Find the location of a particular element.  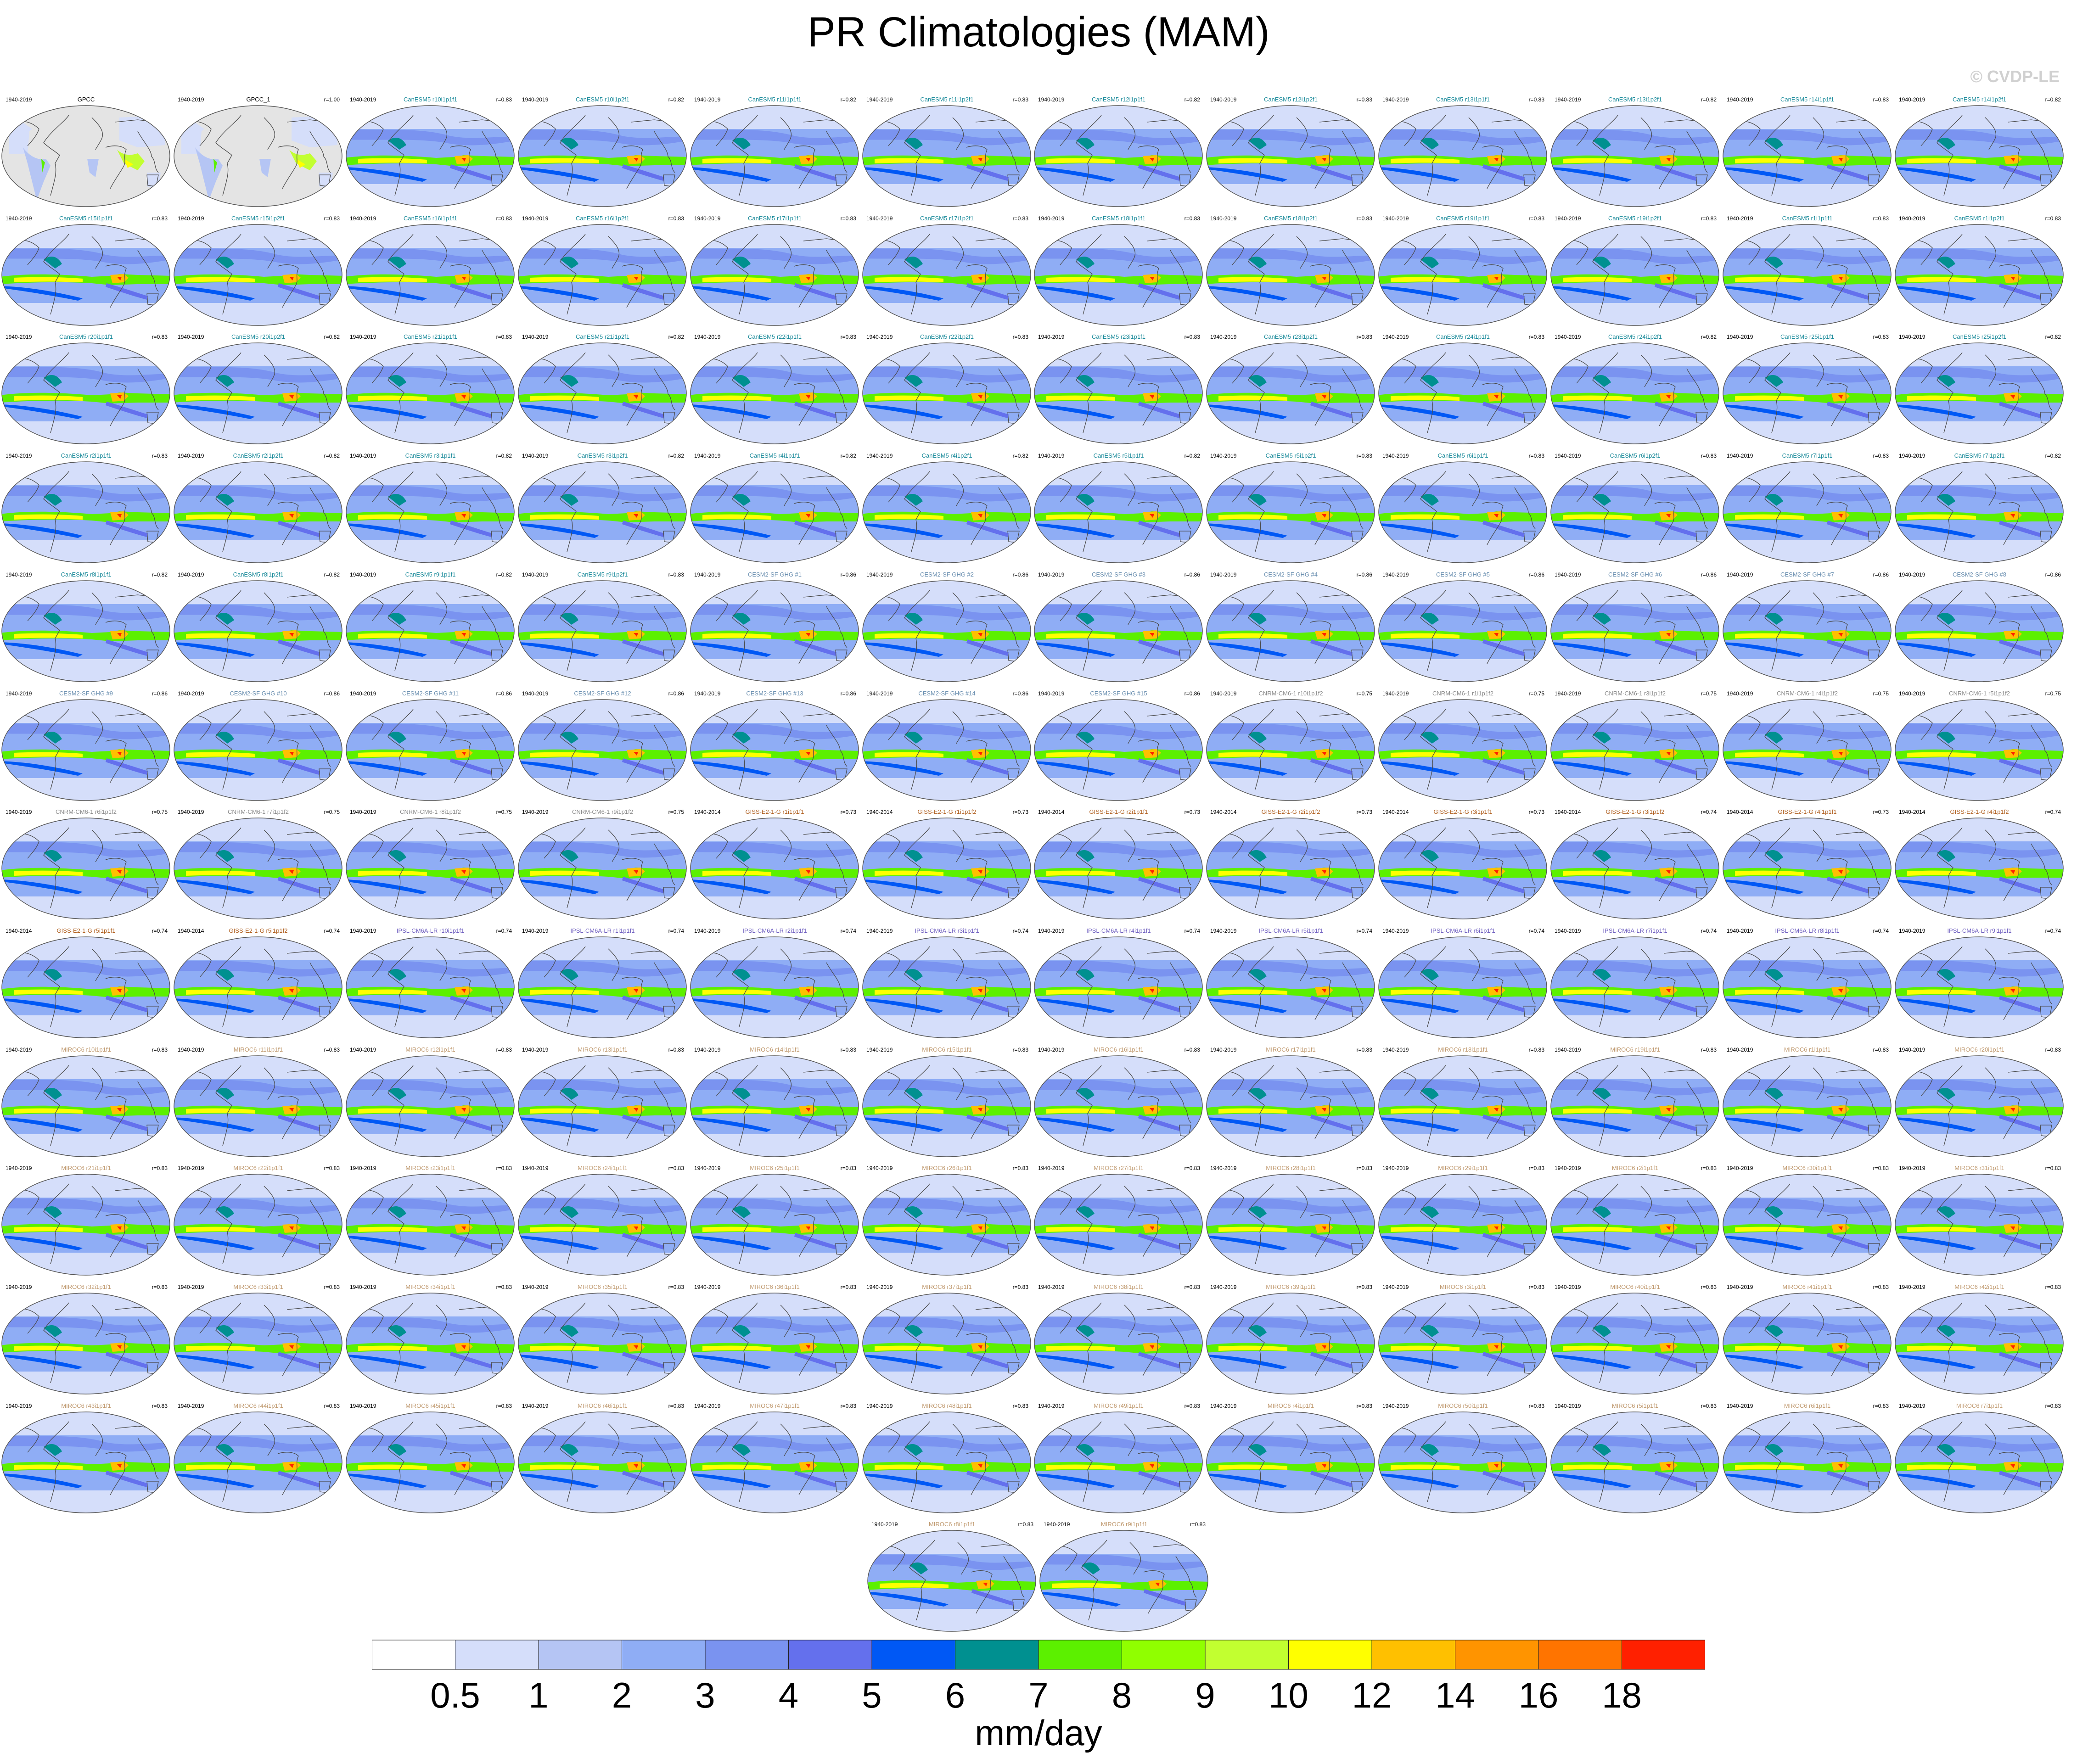

panel-title: MIROC6 r29i1p1f1 is located at coordinates (1463, 1168).